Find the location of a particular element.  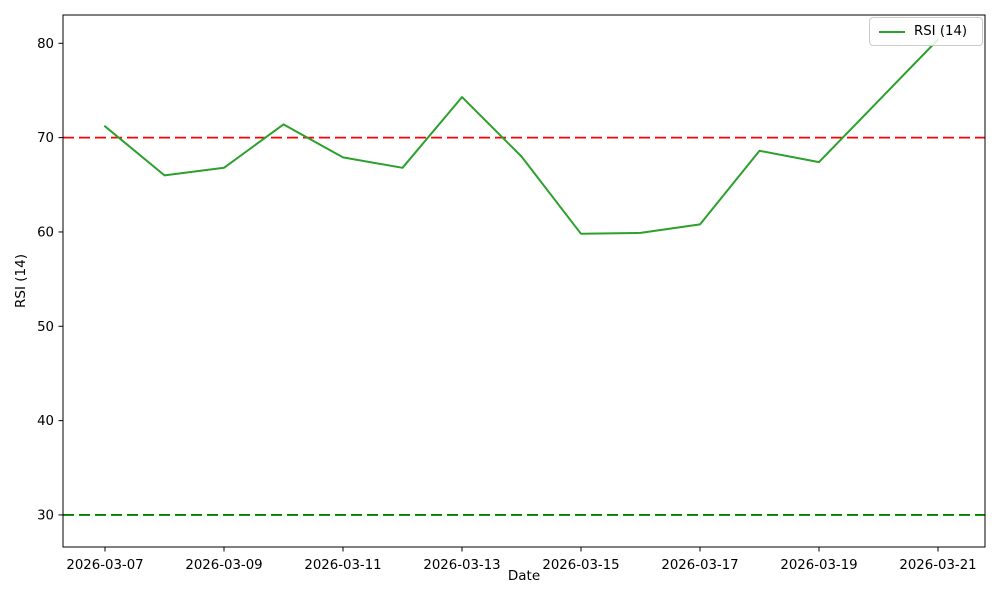

x-tick-label: 2026-03-13 is located at coordinates (461, 565).